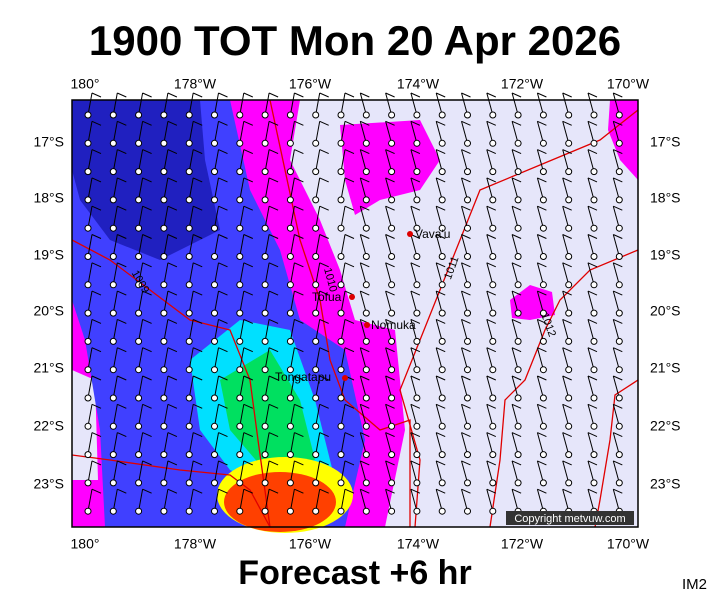  Describe the element at coordinates (85, 544) in the screenshot. I see `lon-label: 180°` at that location.